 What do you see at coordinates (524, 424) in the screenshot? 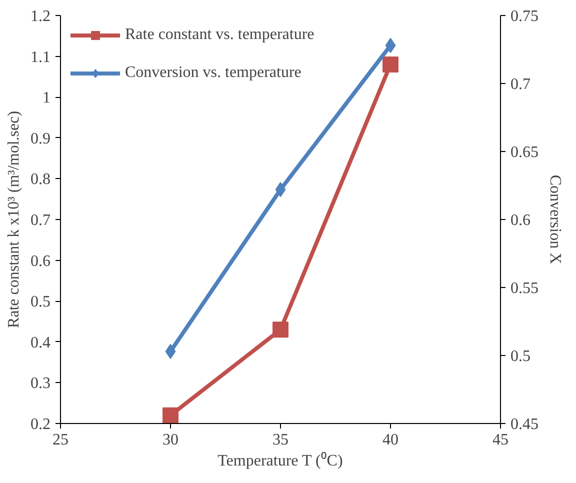
I see `y2-tick-label: 0.45` at bounding box center [524, 424].